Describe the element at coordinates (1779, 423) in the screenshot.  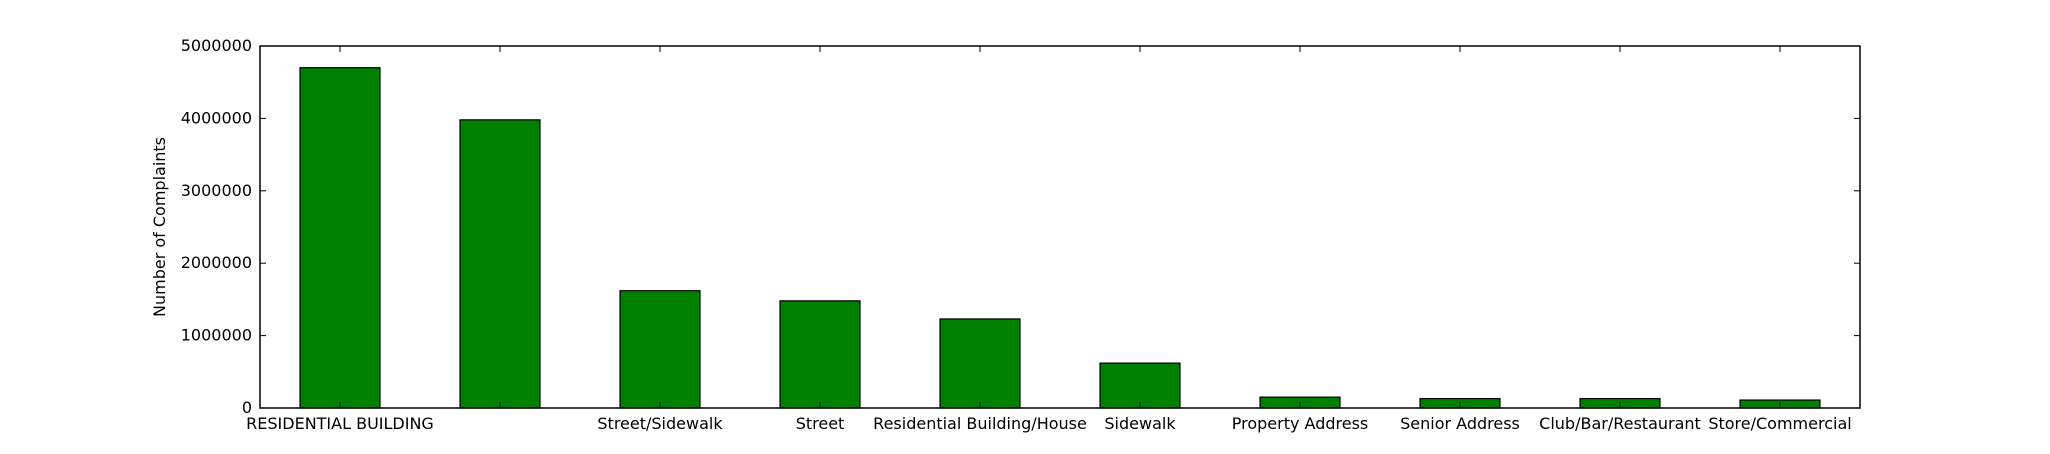
I see `x-tick-label: Store/Commercial` at that location.